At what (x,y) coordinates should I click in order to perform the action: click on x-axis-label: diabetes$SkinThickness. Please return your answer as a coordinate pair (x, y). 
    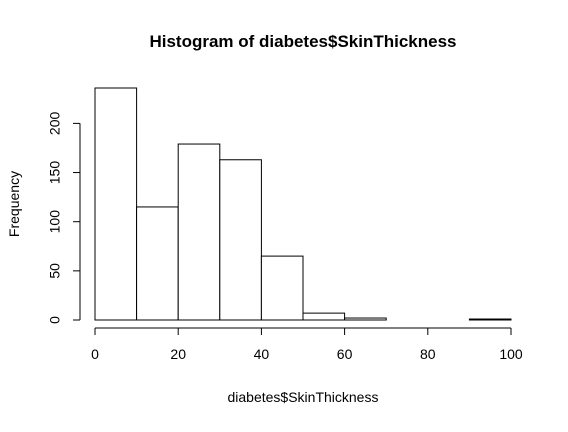
    Looking at the image, I should click on (303, 397).